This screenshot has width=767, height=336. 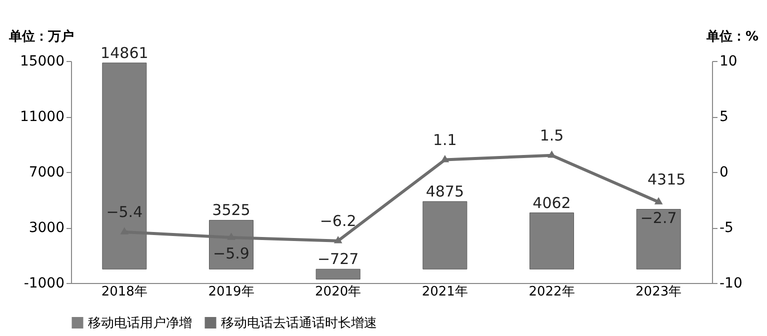 What do you see at coordinates (338, 292) in the screenshot?
I see `x-tick-label: 2020年` at bounding box center [338, 292].